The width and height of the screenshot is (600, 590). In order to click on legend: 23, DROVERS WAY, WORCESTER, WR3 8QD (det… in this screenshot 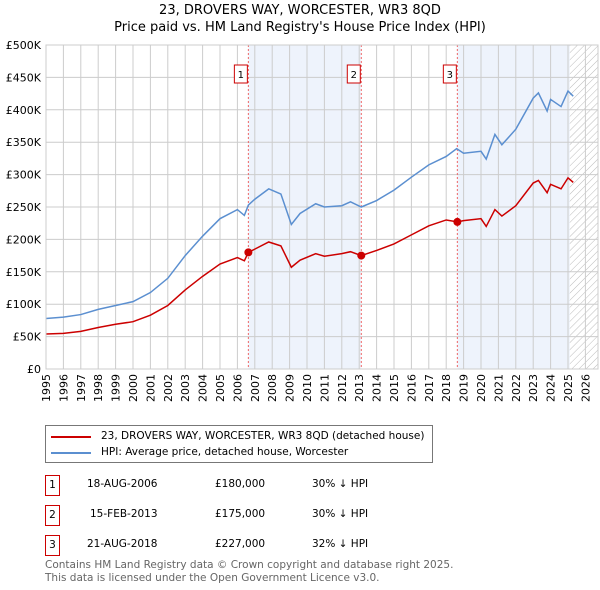, I will do `click(239, 444)`.